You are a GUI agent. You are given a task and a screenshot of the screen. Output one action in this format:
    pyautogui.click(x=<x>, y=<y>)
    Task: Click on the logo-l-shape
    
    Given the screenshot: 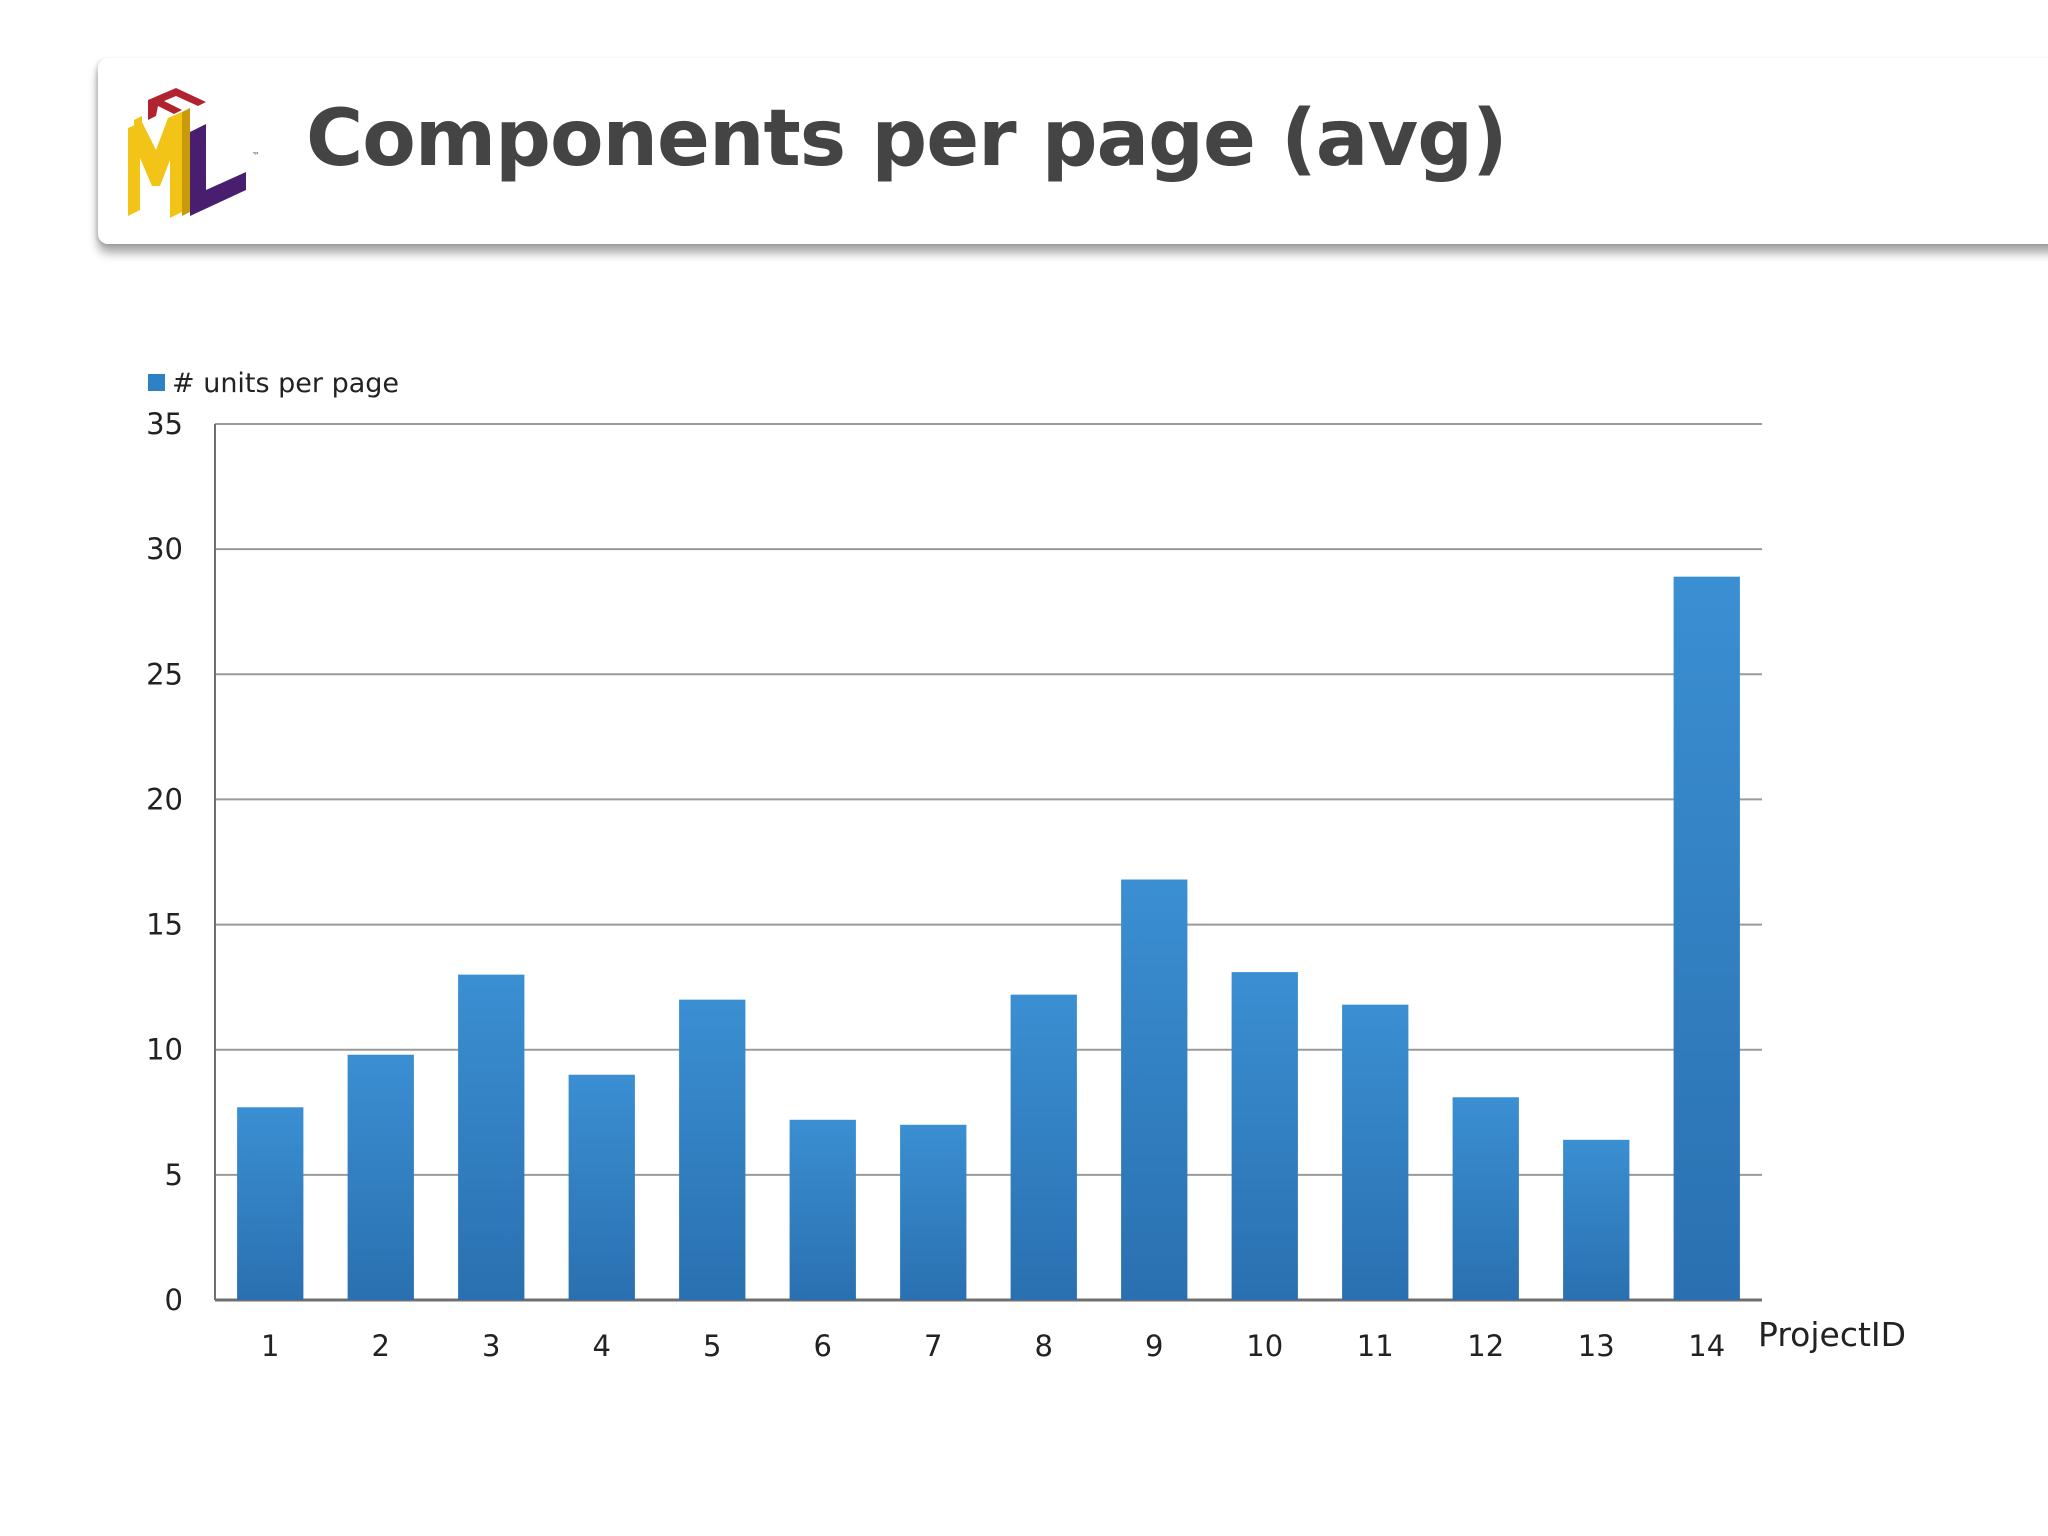 What is the action you would take?
    pyautogui.click(x=218, y=170)
    